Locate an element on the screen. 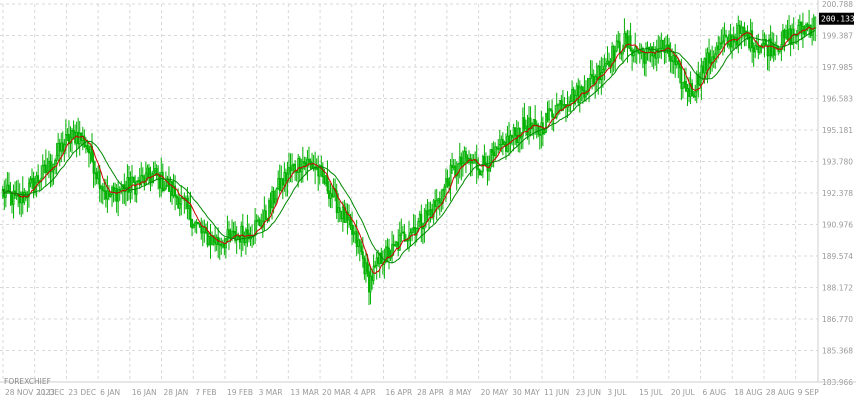 Image resolution: width=856 pixels, height=400 pixels. x-tick-label: 11 DEC is located at coordinates (51, 392).